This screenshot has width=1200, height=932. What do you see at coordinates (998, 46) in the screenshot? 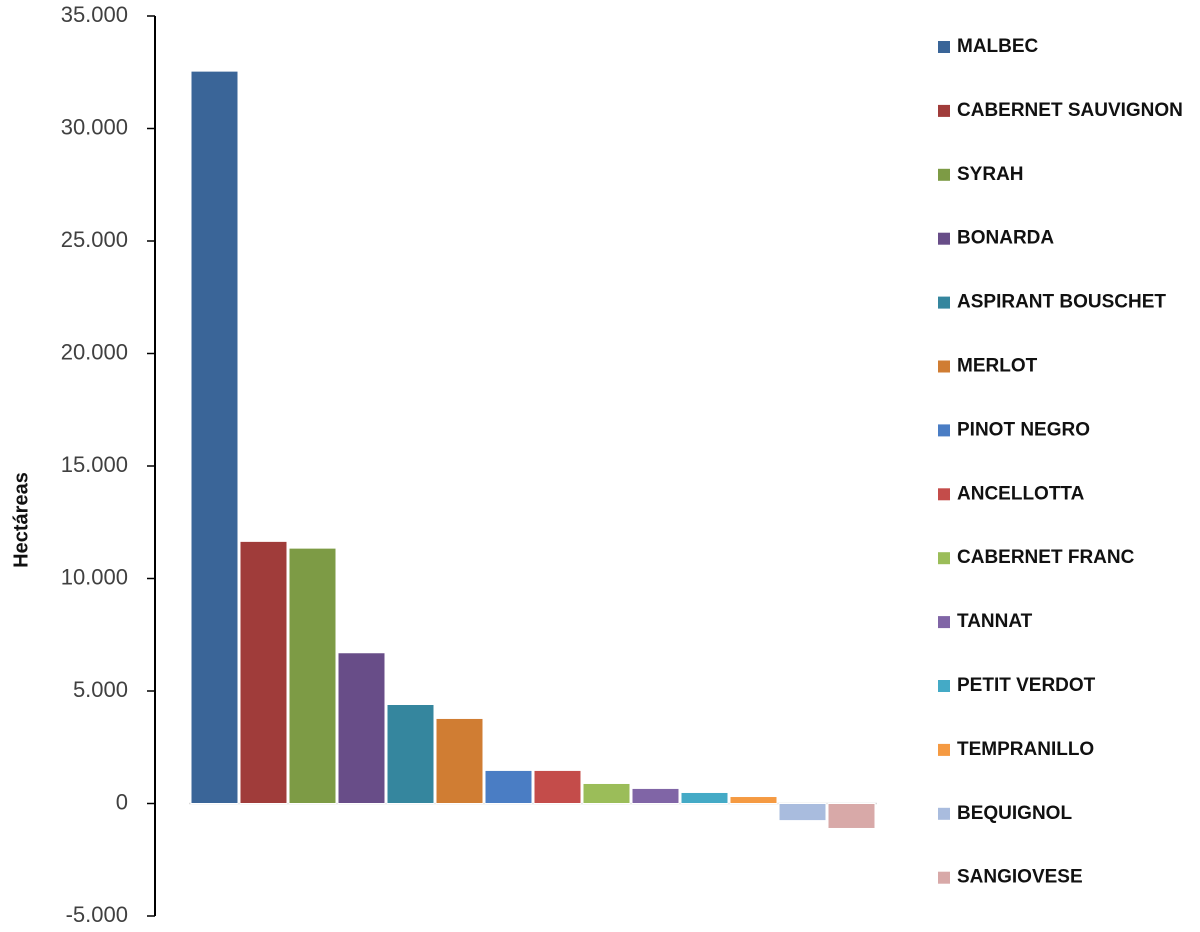
I see `legend-label: MALBEC` at bounding box center [998, 46].